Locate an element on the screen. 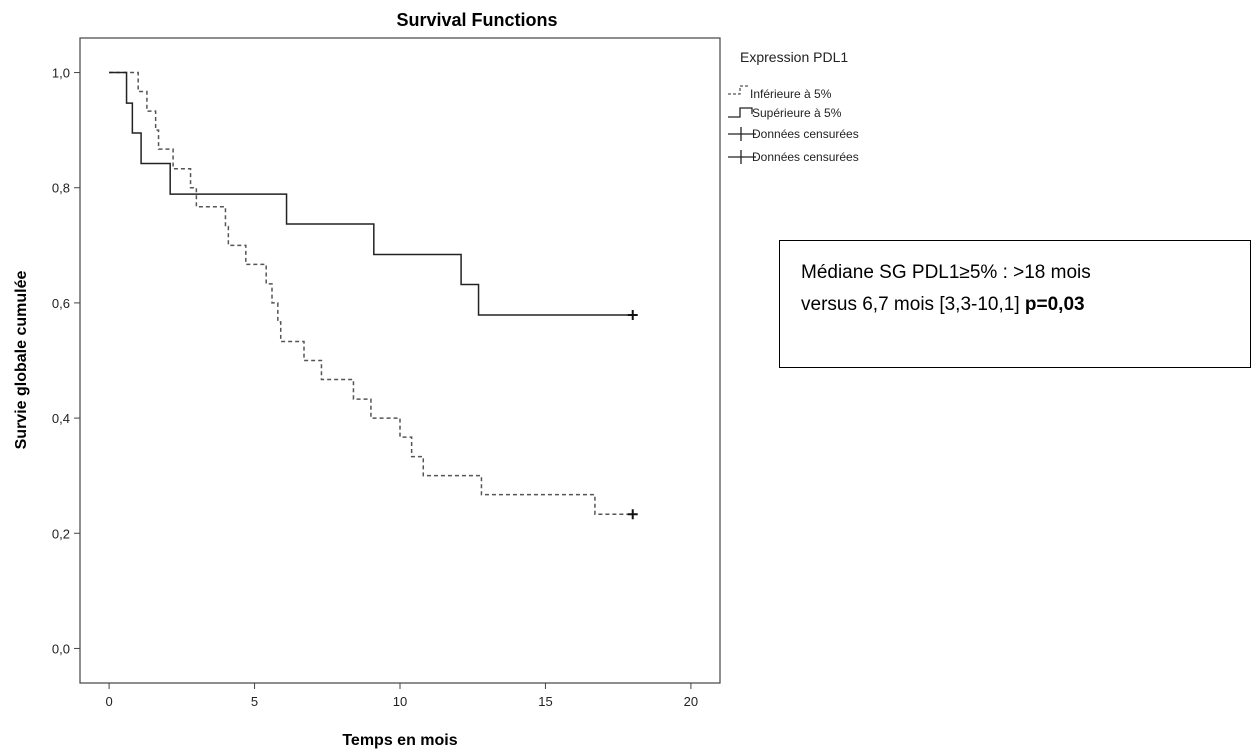  legend-swatch-superieure is located at coordinates (740, 112).